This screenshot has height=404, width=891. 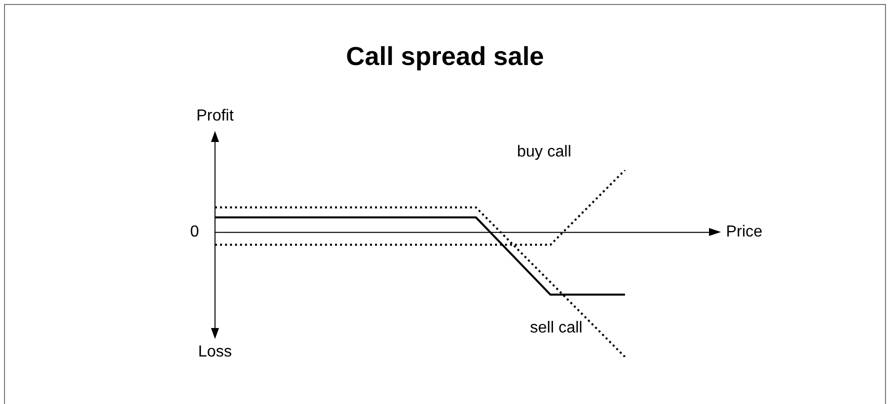 What do you see at coordinates (215, 352) in the screenshot?
I see `annotation: Loss` at bounding box center [215, 352].